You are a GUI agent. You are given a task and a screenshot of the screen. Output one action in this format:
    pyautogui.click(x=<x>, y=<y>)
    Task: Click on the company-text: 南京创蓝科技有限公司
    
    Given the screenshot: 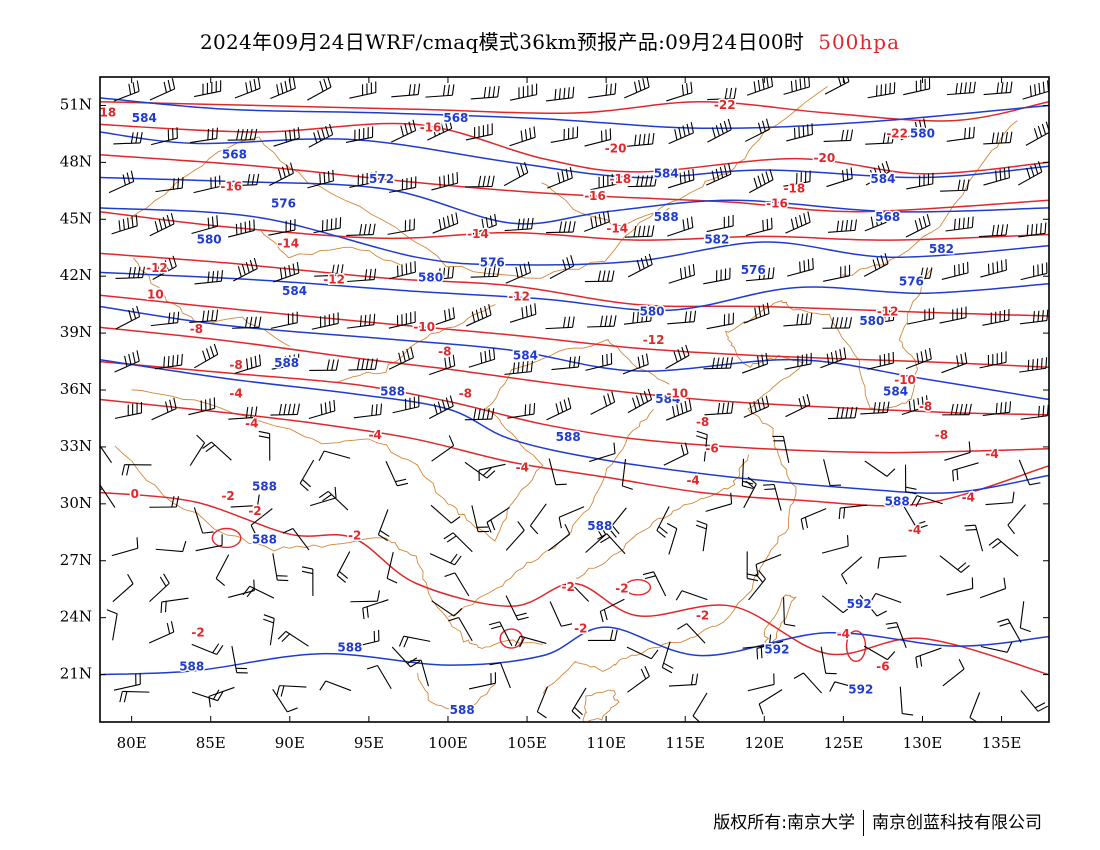 What is the action you would take?
    pyautogui.click(x=957, y=823)
    